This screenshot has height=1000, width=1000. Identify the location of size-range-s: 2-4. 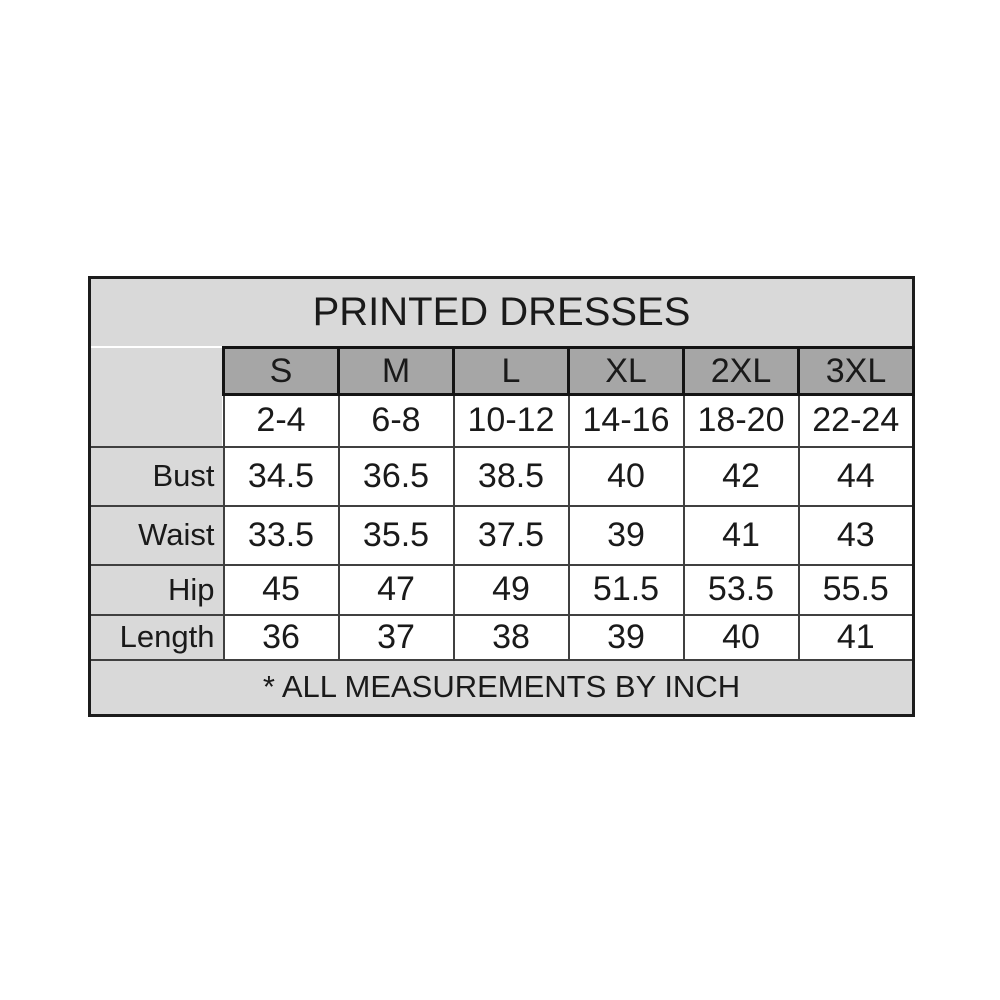
(281, 420).